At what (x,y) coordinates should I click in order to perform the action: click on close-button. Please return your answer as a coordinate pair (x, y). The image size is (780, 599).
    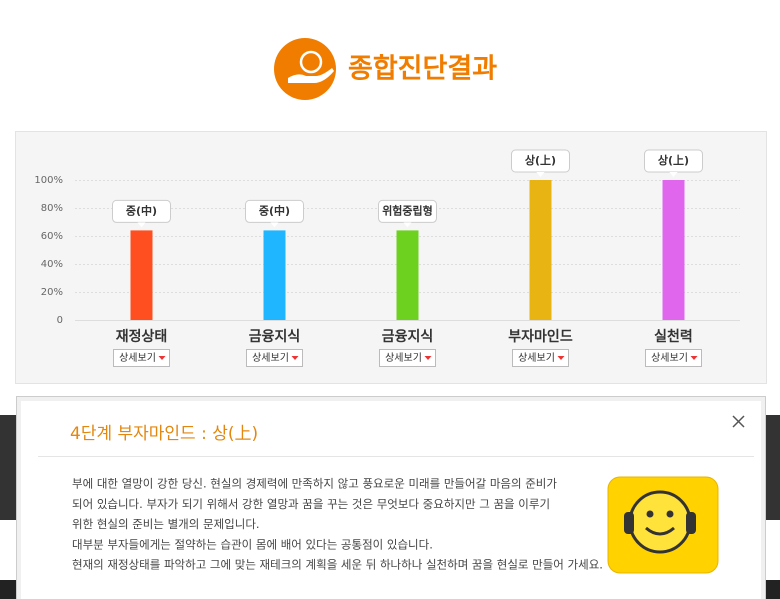
    Looking at the image, I should click on (738, 421).